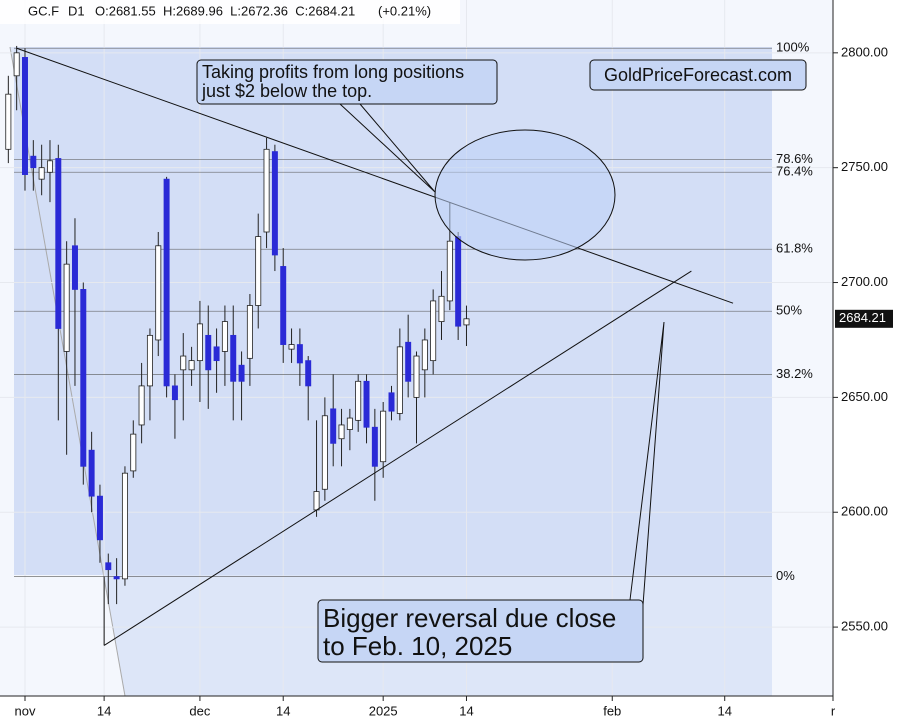  I want to click on x-tick-label: dec, so click(199, 710).